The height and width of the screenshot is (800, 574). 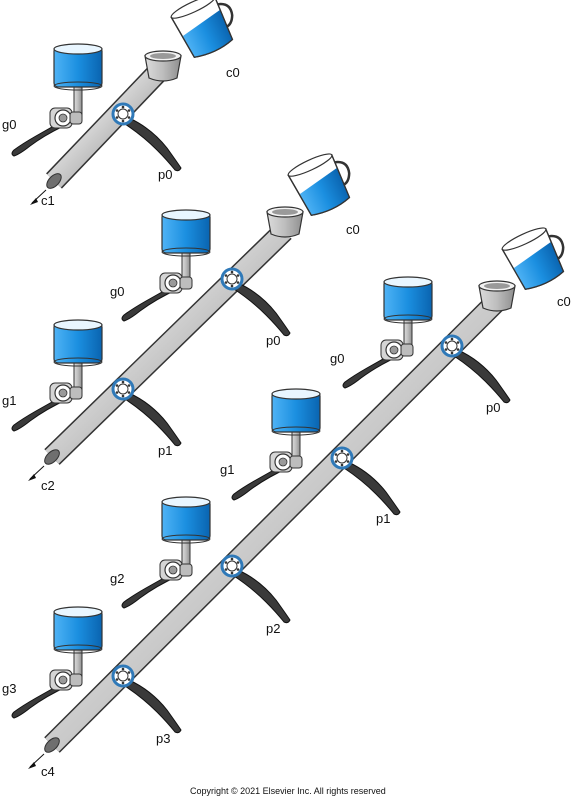 What do you see at coordinates (256, 589) in the screenshot?
I see `wheel-valve-p2` at bounding box center [256, 589].